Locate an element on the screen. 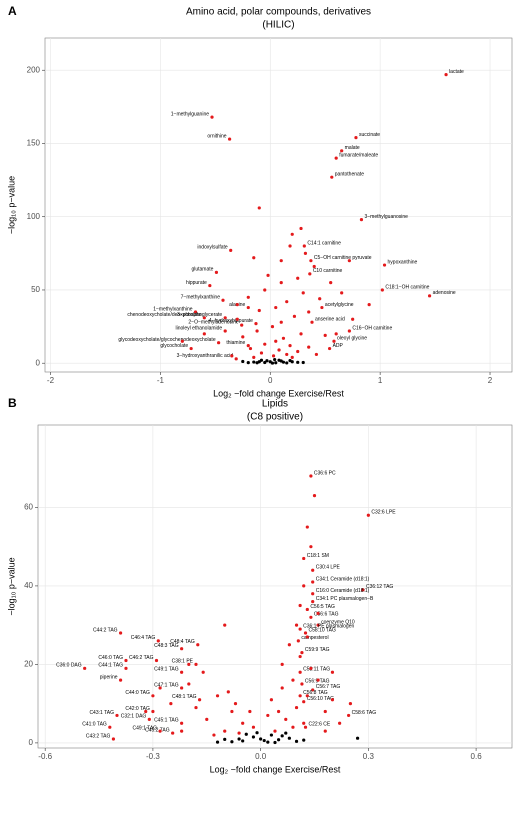 The image size is (518, 828). point-label: acetylglycine is located at coordinates (339, 305).